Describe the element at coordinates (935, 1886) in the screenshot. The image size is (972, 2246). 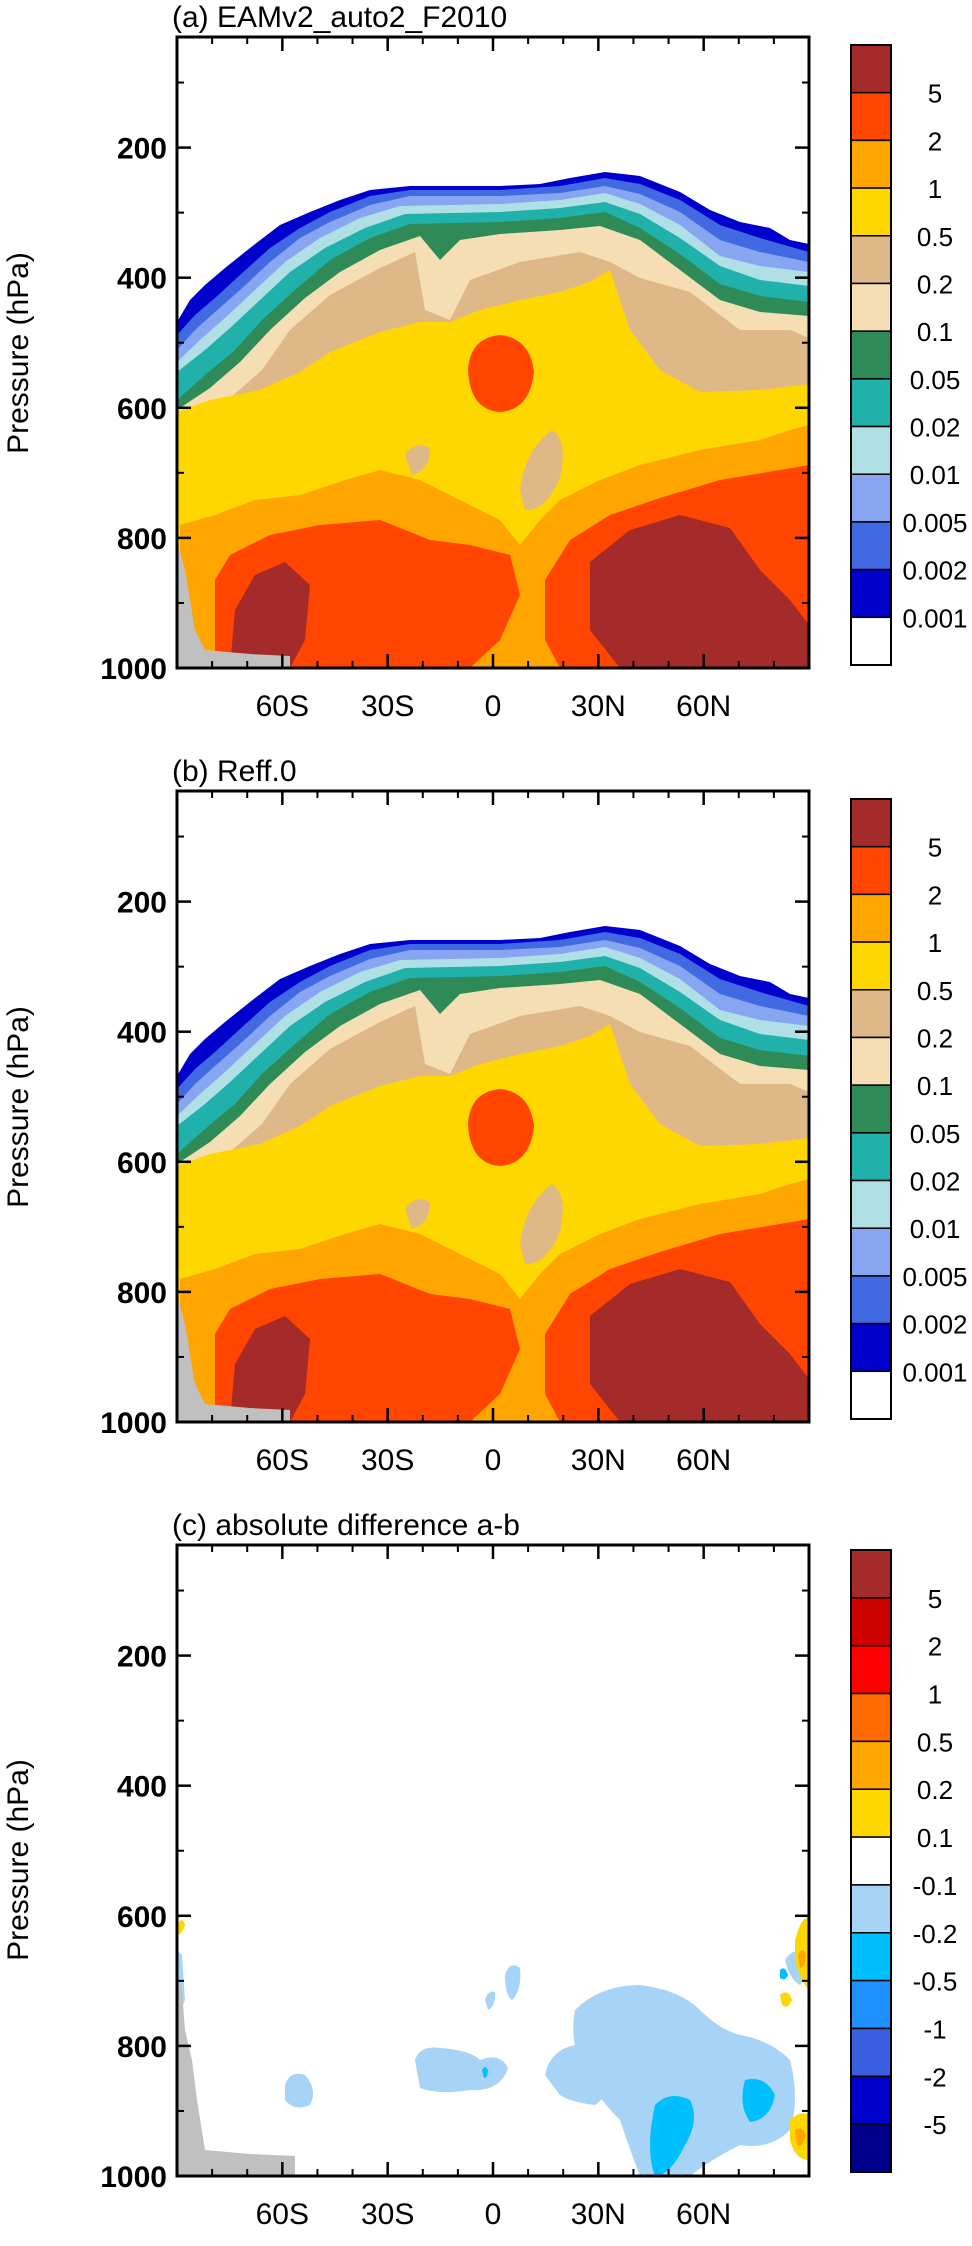
I see `colorbar-label: -0.1` at that location.